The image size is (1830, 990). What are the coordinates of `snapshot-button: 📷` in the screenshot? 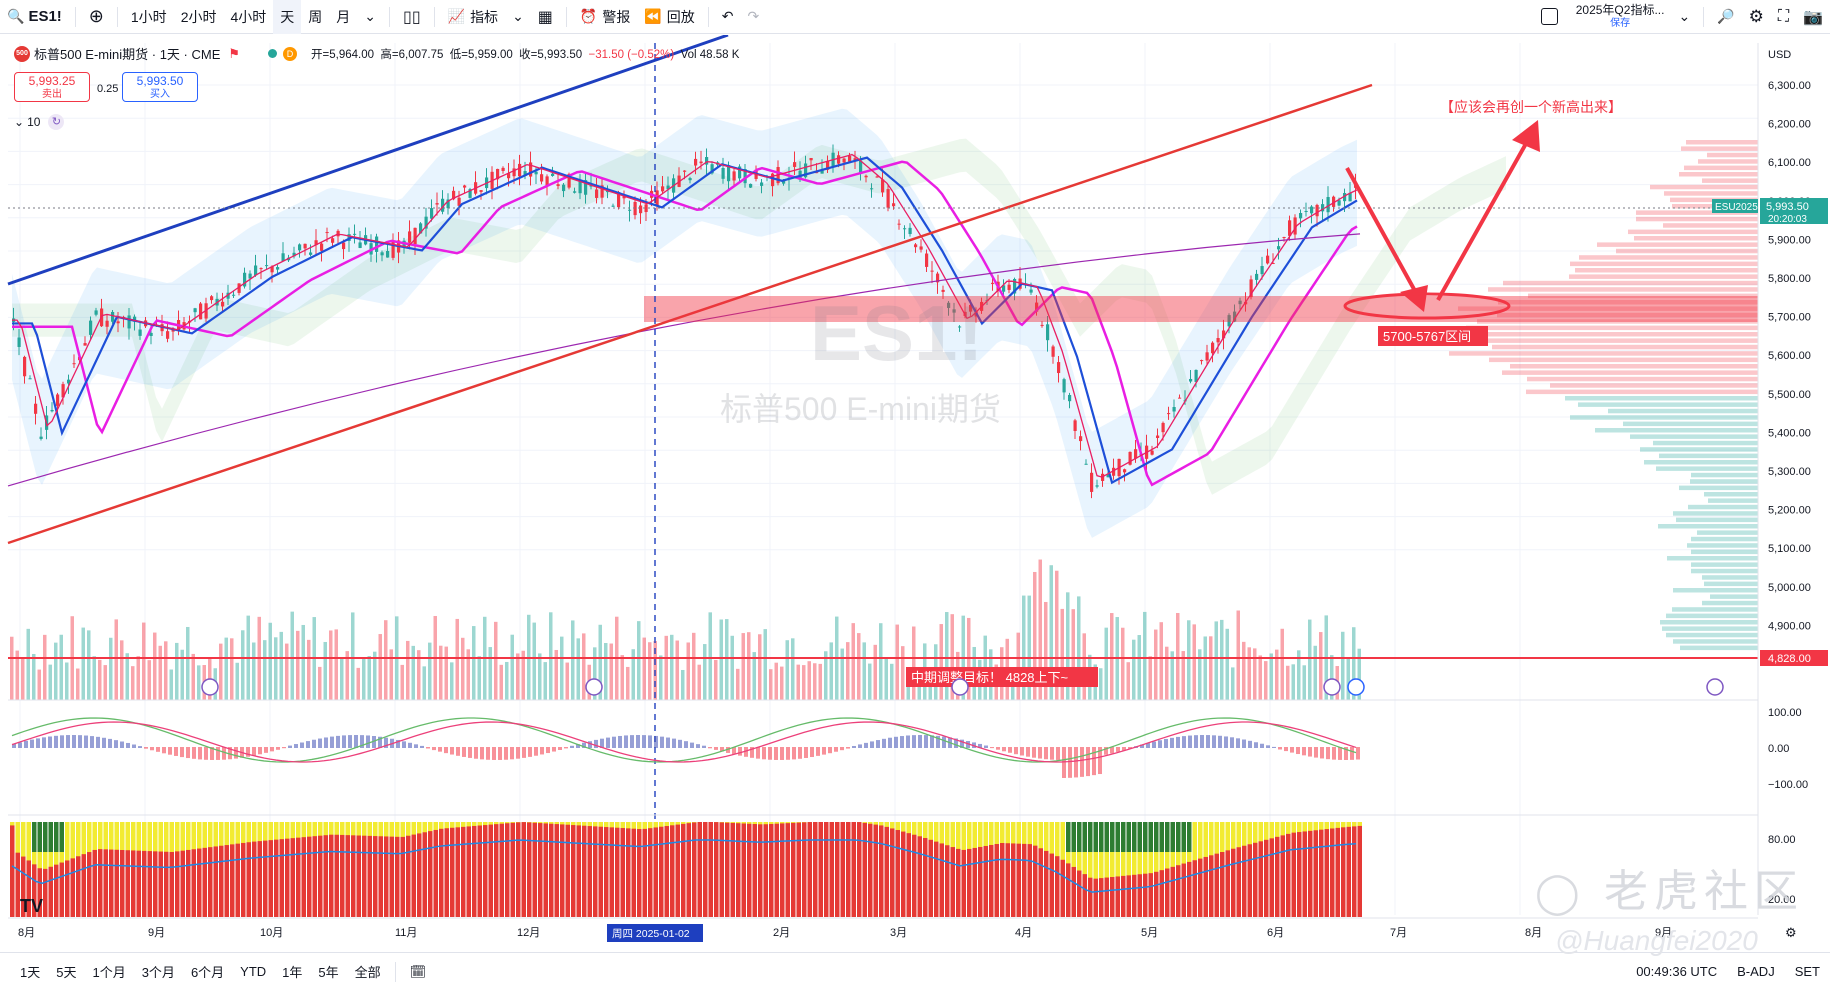 It's located at (1813, 17).